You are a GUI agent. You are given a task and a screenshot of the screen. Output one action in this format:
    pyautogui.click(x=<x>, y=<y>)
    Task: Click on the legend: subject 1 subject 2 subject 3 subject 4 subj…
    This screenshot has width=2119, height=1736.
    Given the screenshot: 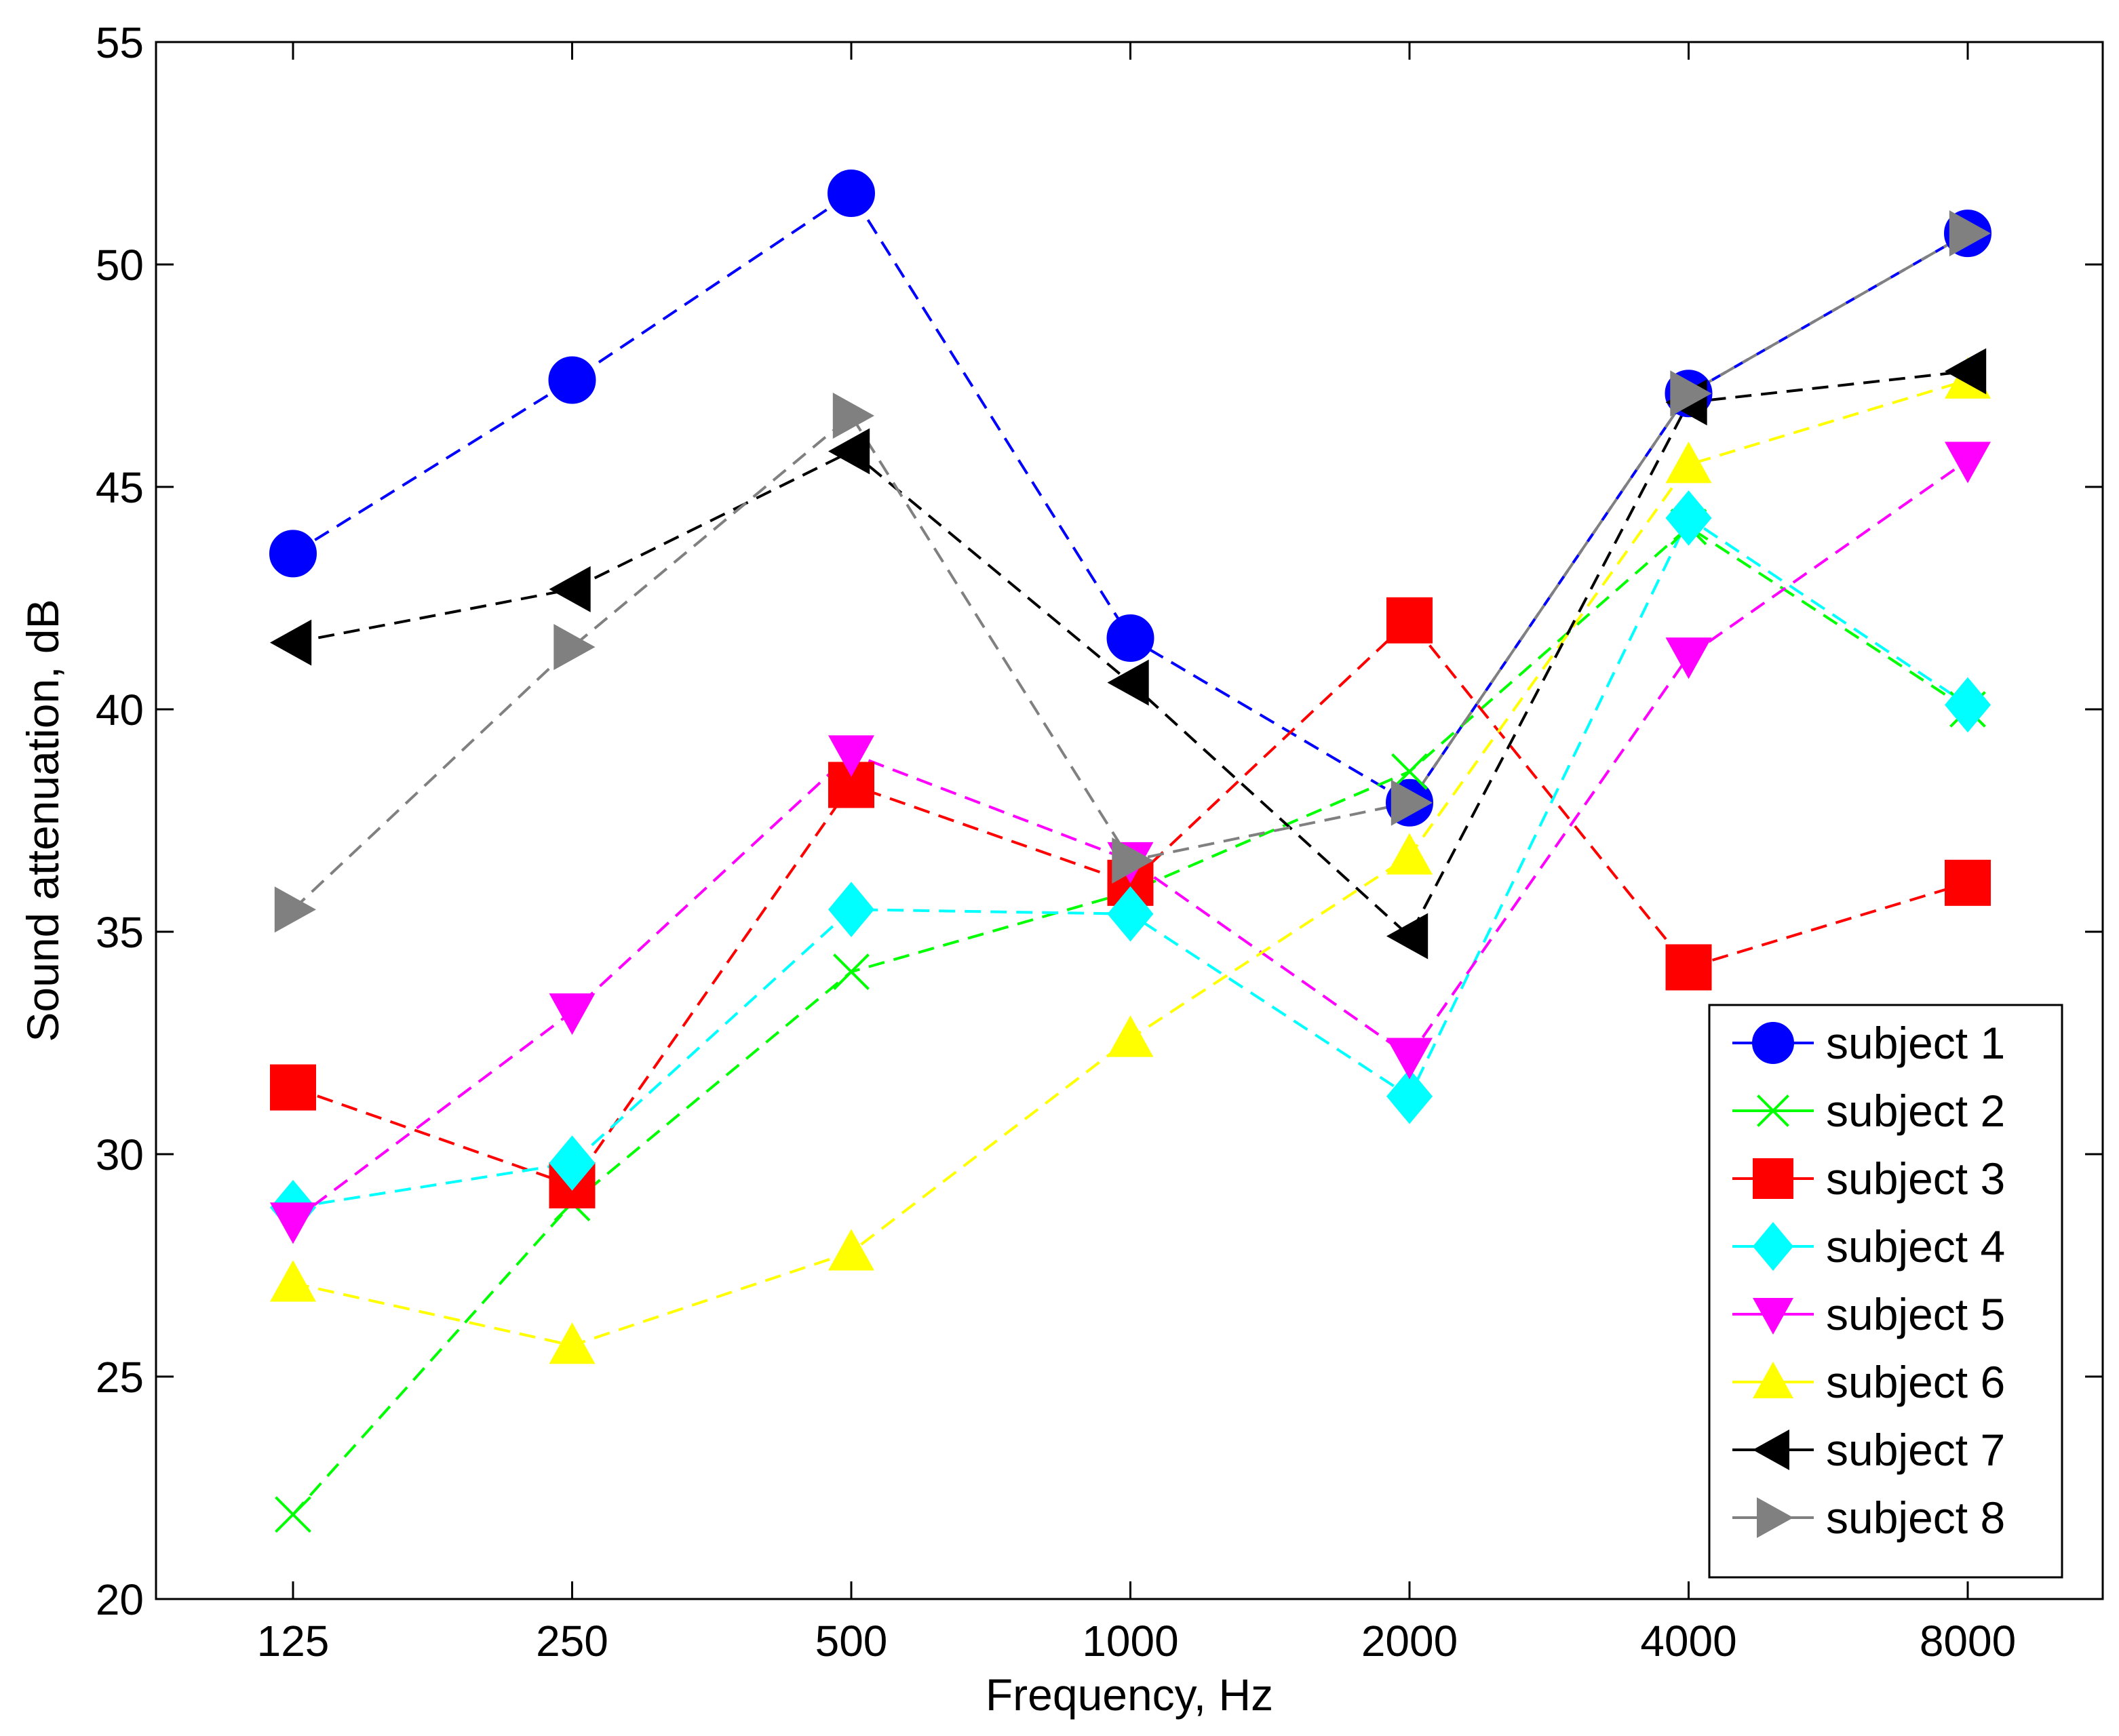 What is the action you would take?
    pyautogui.click(x=1885, y=1291)
    